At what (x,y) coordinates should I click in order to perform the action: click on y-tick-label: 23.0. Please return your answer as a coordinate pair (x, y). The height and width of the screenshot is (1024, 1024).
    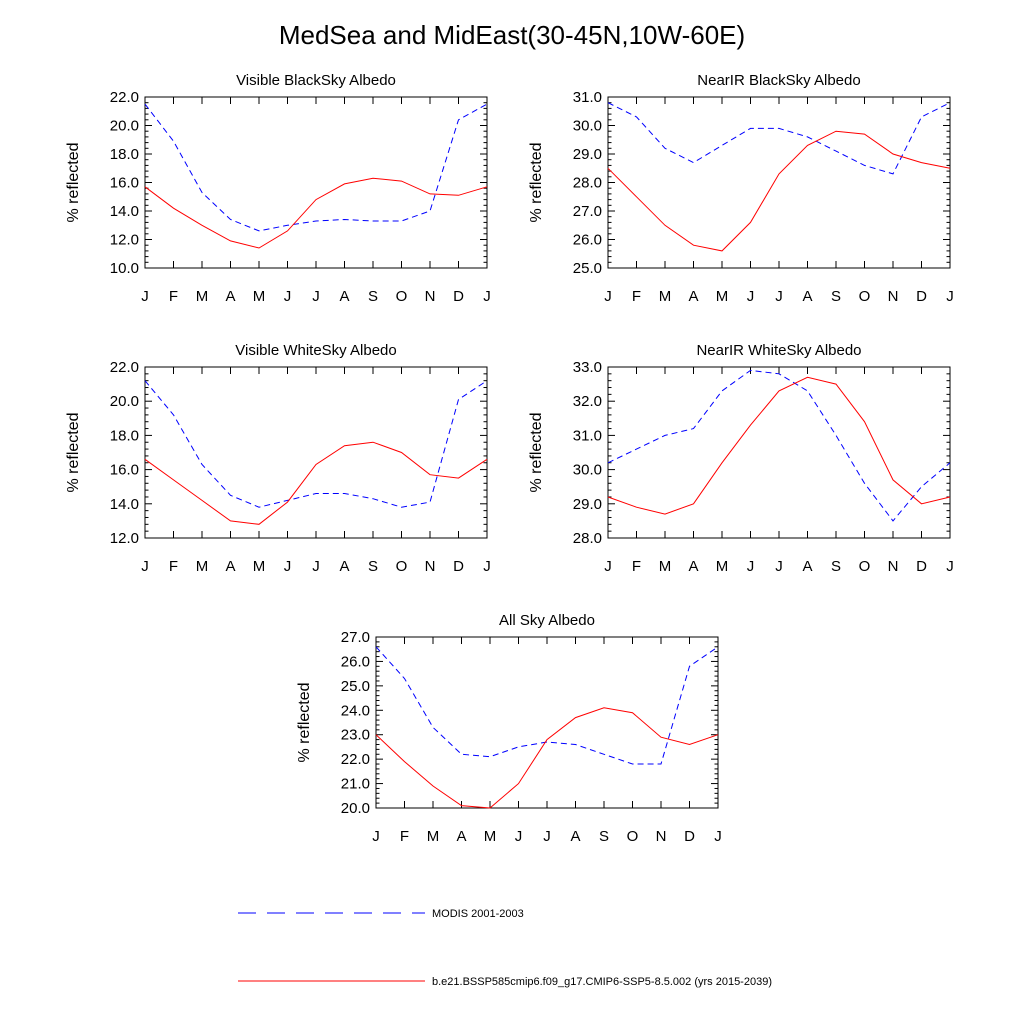
    Looking at the image, I should click on (355, 735).